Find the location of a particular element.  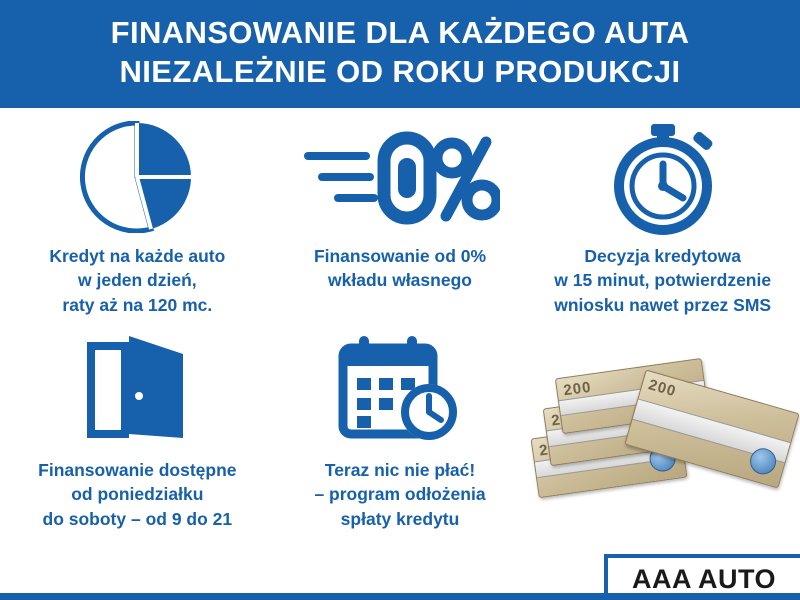

brand-logo: AAA AUTO is located at coordinates (702, 577).